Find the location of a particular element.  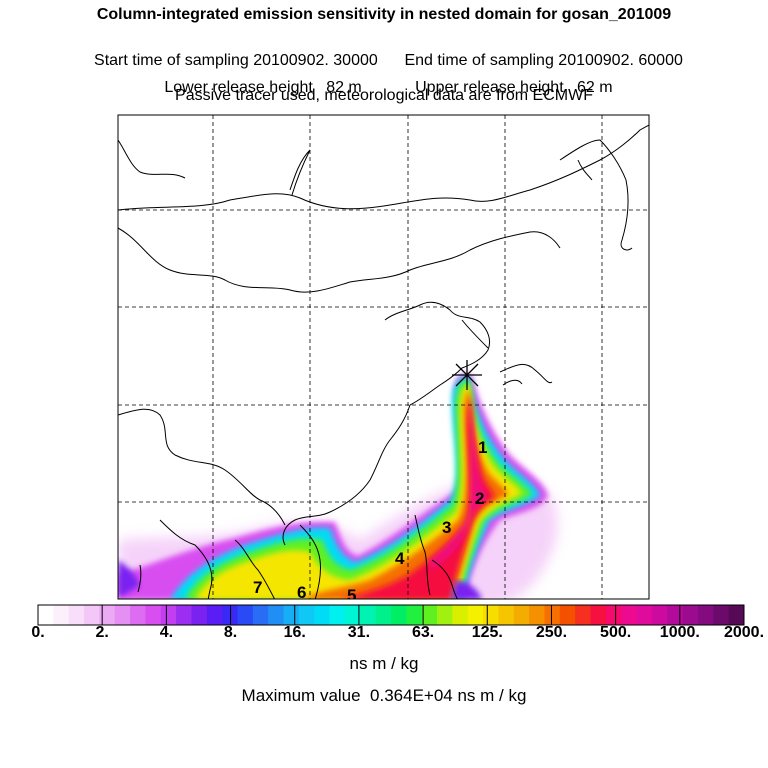

colorbar-tick-label: 63. is located at coordinates (423, 632).